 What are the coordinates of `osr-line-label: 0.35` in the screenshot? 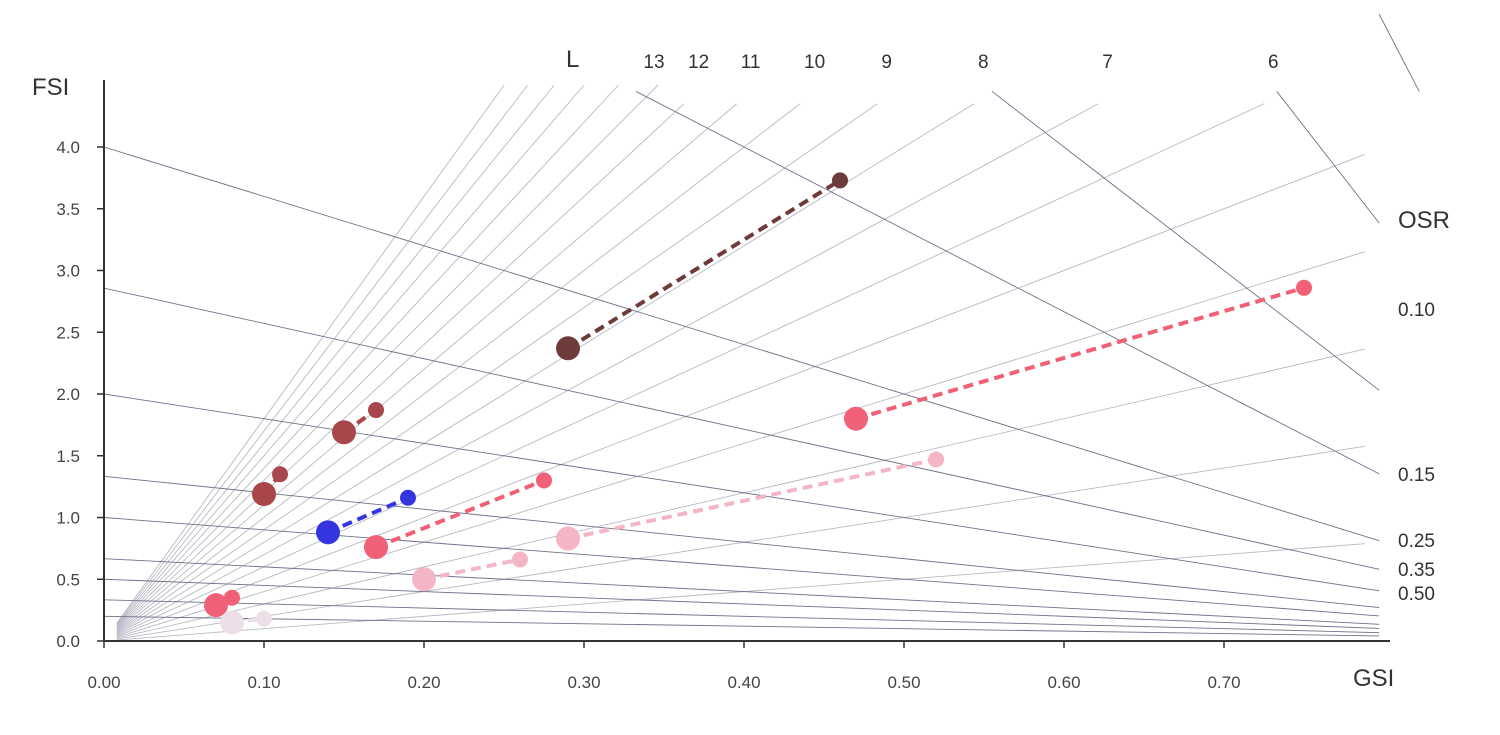 It's located at (1416, 570).